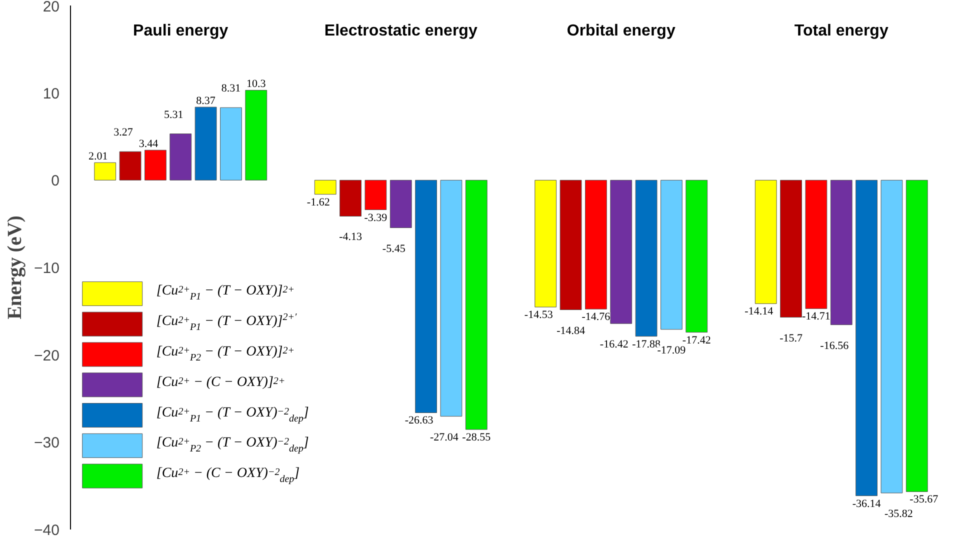 Image resolution: width=961 pixels, height=539 pixels. Describe the element at coordinates (318, 202) in the screenshot. I see `data-label: -1.62` at that location.